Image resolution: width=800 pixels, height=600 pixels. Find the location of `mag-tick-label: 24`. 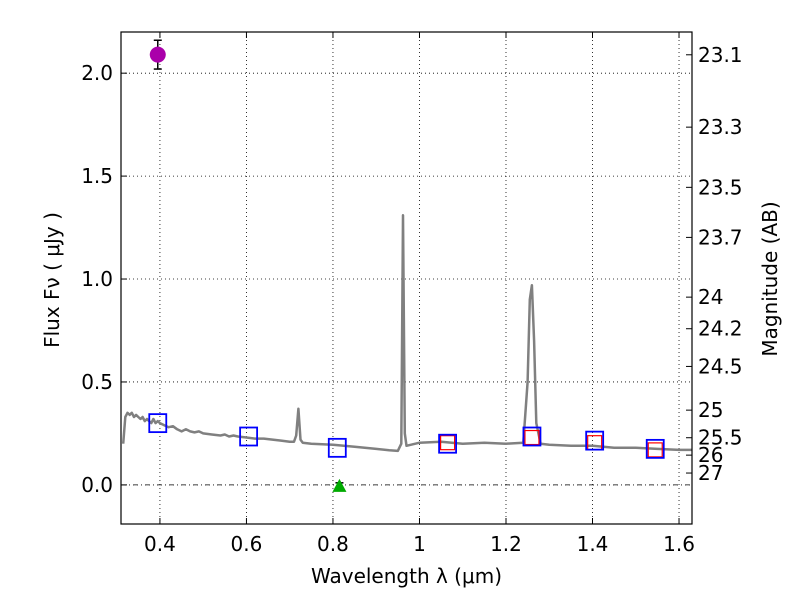

mag-tick-label: 24 is located at coordinates (710, 297).